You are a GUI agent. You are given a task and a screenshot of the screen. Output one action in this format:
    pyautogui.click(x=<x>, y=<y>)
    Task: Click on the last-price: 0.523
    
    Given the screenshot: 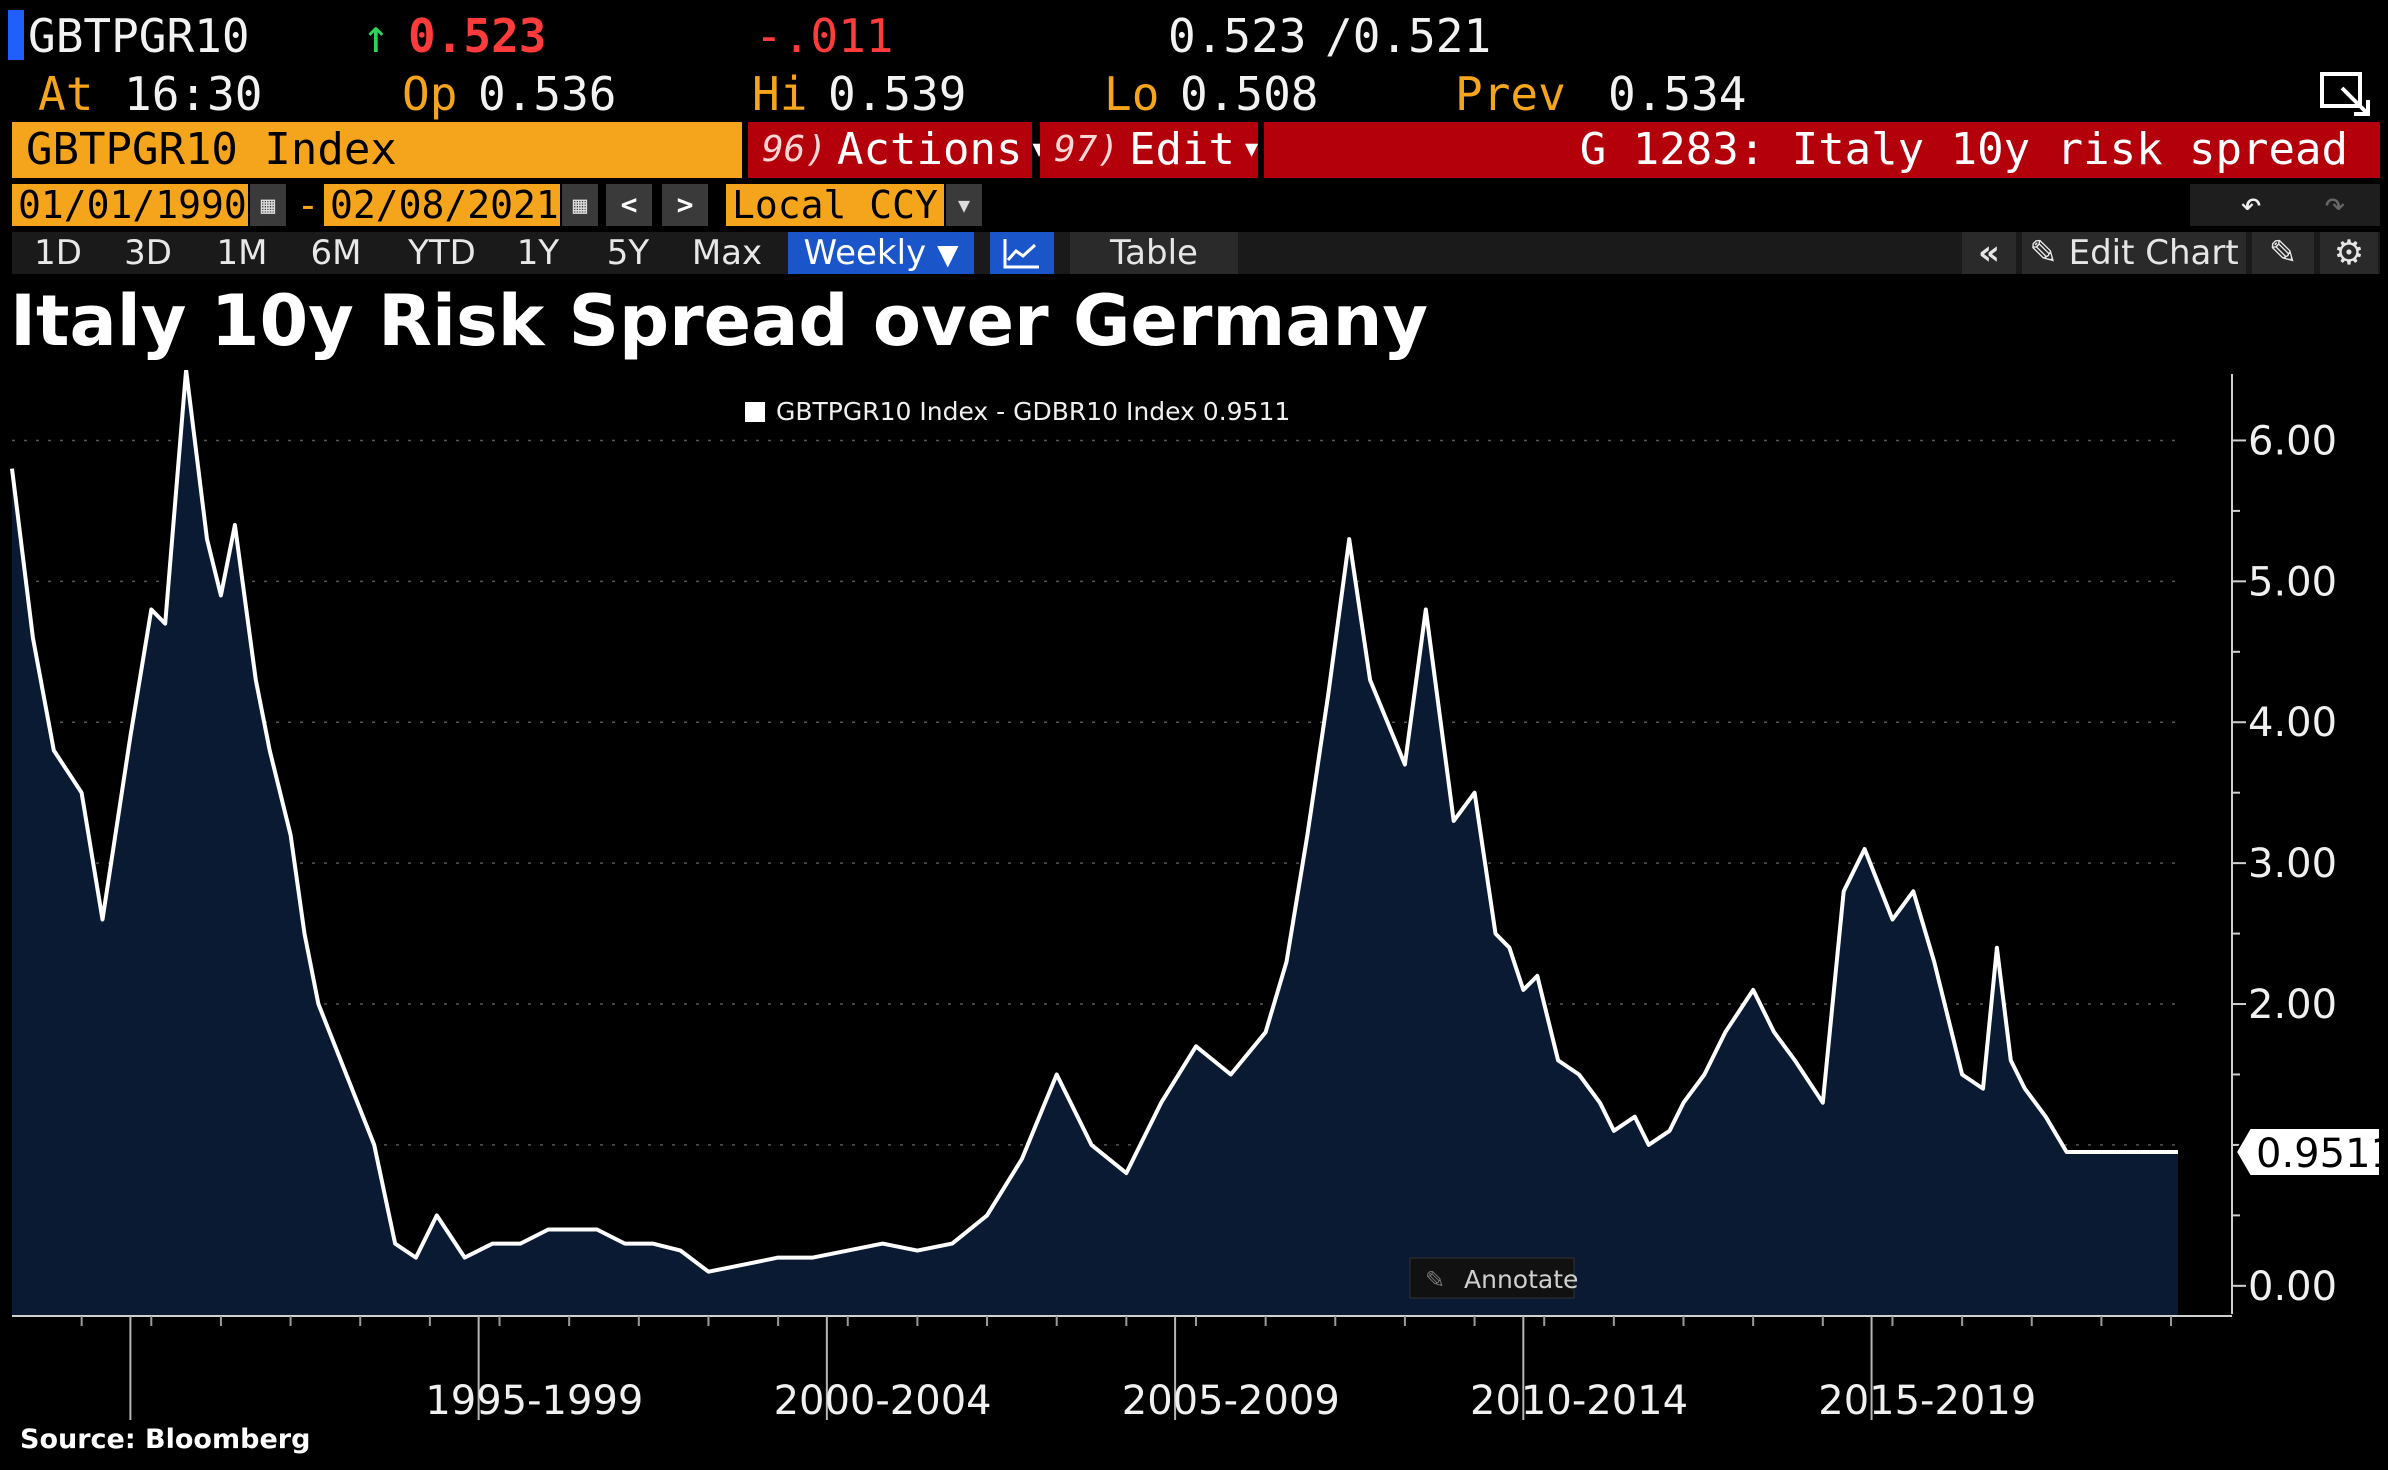 What is the action you would take?
    pyautogui.click(x=477, y=36)
    